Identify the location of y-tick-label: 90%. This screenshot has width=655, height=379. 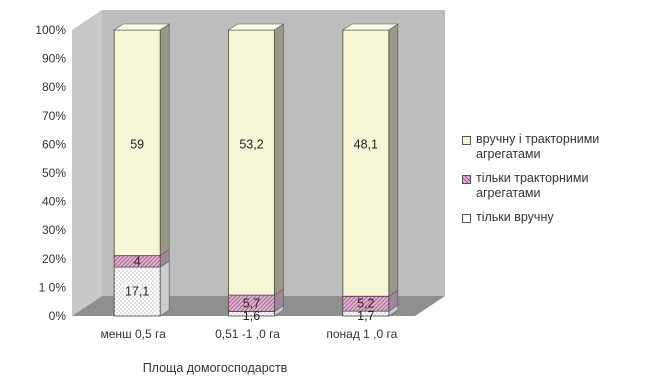
(54, 59).